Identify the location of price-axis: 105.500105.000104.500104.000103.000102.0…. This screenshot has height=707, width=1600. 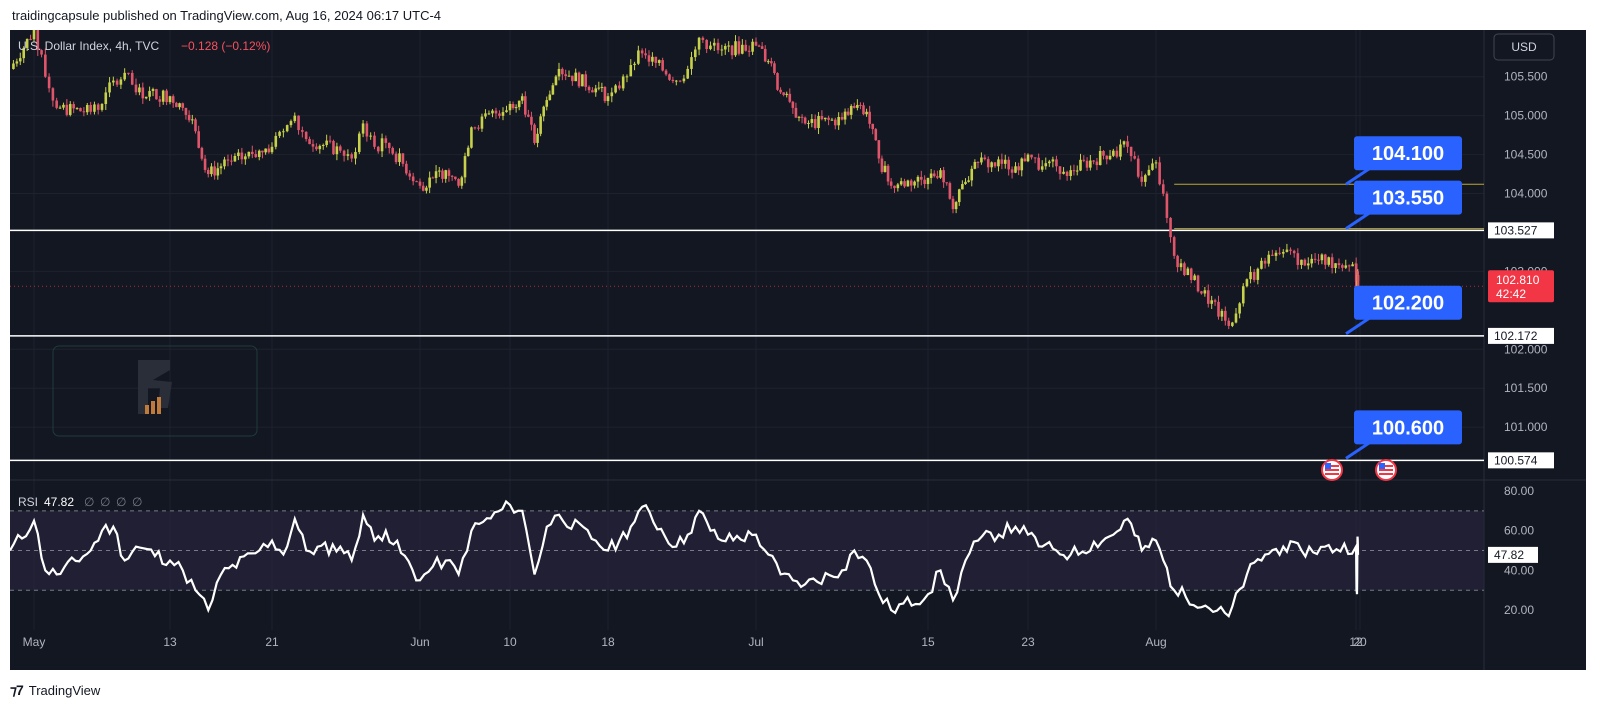
(1521, 343).